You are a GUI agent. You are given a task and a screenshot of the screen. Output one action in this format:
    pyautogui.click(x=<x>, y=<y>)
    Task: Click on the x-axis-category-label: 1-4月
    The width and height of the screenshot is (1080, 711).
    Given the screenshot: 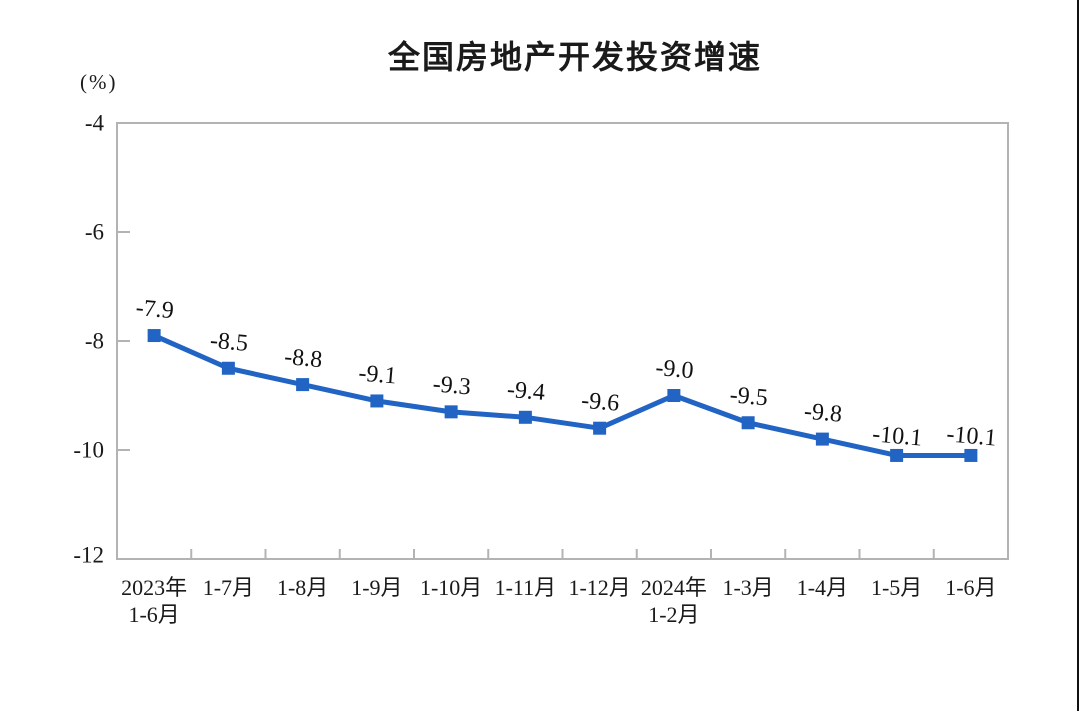 What is the action you would take?
    pyautogui.click(x=822, y=587)
    